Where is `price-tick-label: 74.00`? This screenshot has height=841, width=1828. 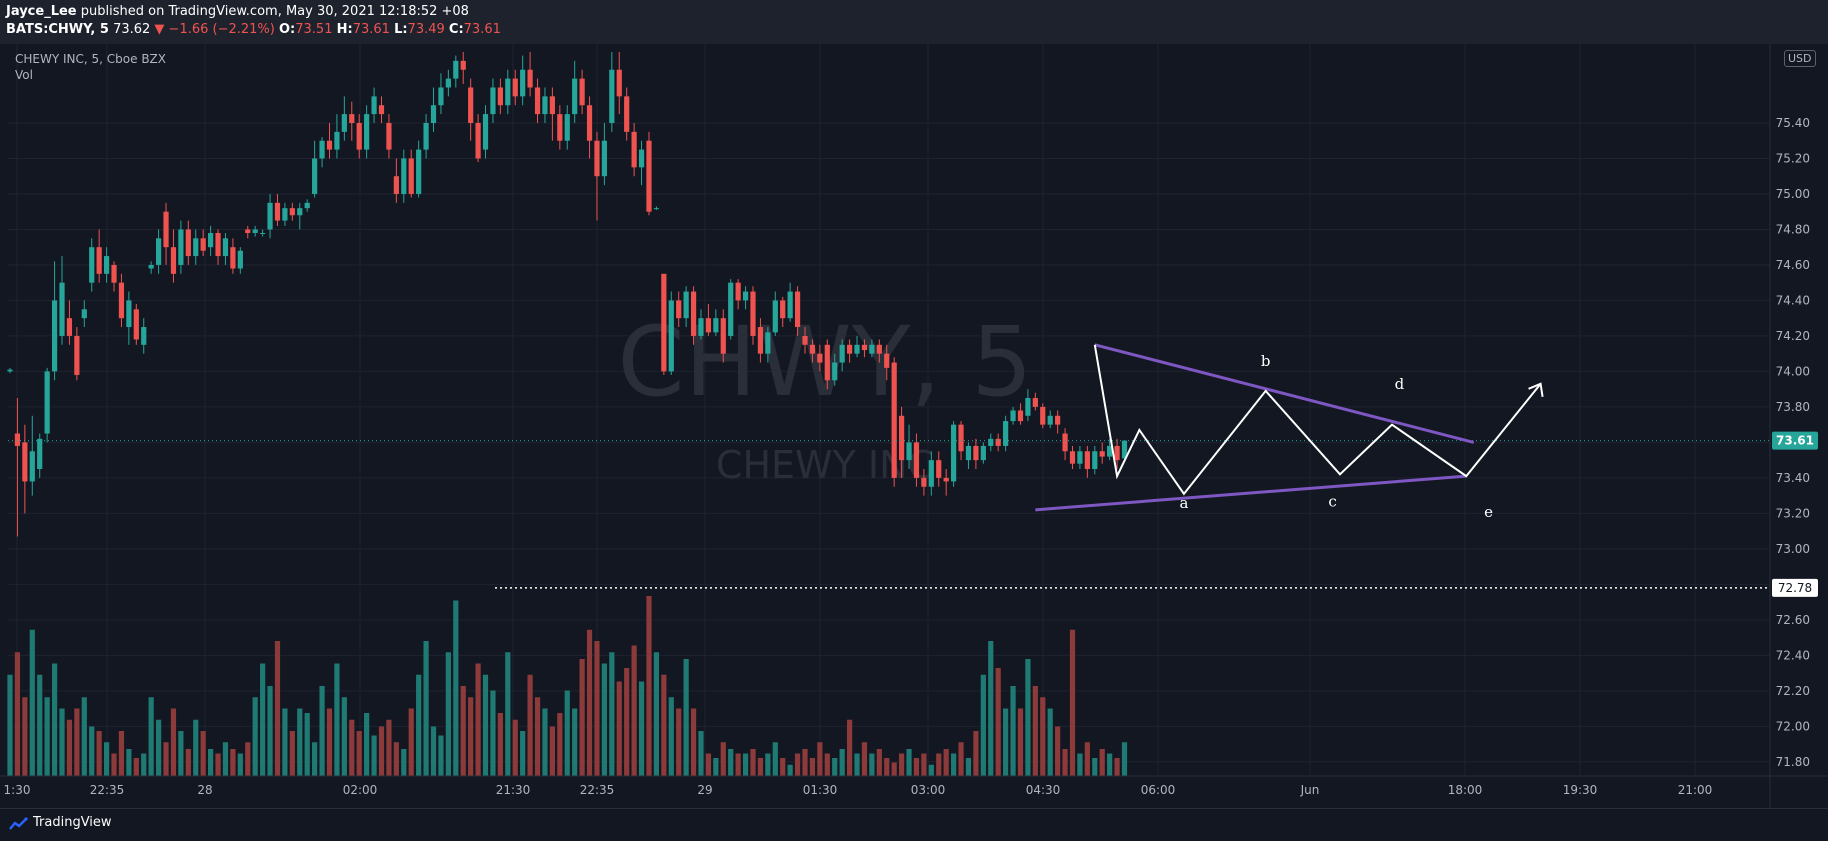 price-tick-label: 74.00 is located at coordinates (1793, 371).